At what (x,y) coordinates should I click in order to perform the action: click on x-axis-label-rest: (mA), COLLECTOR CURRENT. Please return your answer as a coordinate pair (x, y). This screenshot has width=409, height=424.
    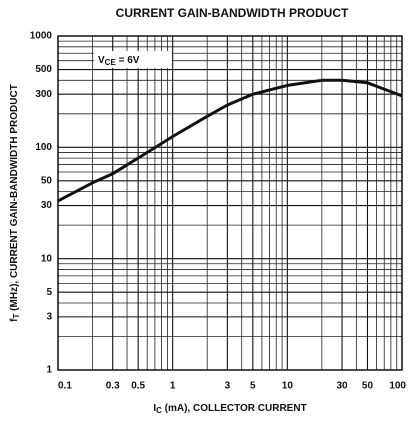
    Looking at the image, I should click on (234, 408).